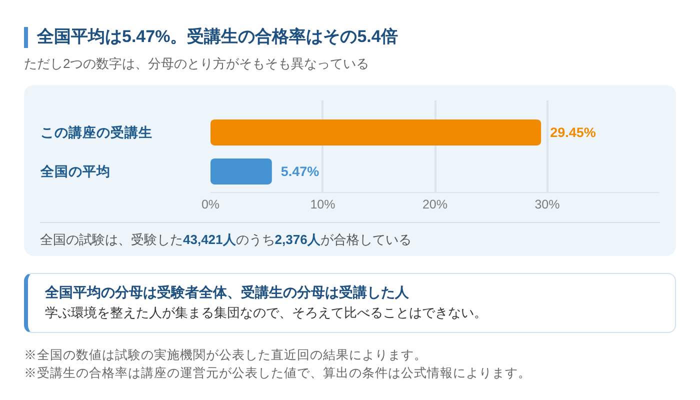 The image size is (700, 400). I want to click on y-tick-label: この講座の受講生, so click(96, 132).